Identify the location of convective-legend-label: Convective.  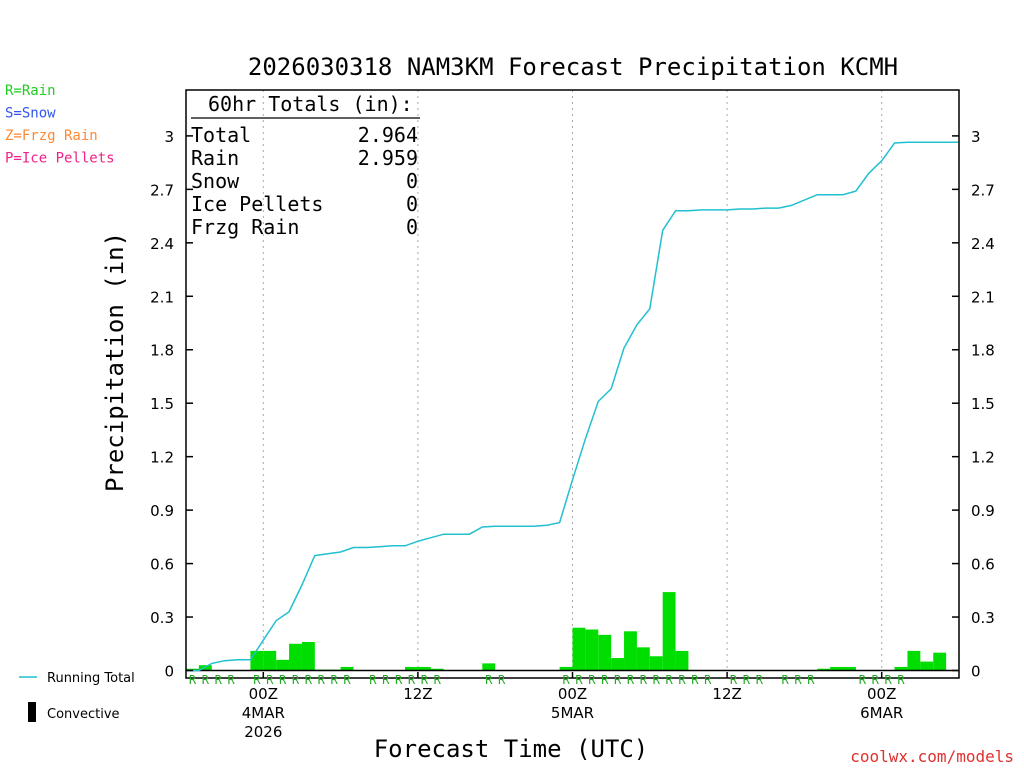
(83, 714).